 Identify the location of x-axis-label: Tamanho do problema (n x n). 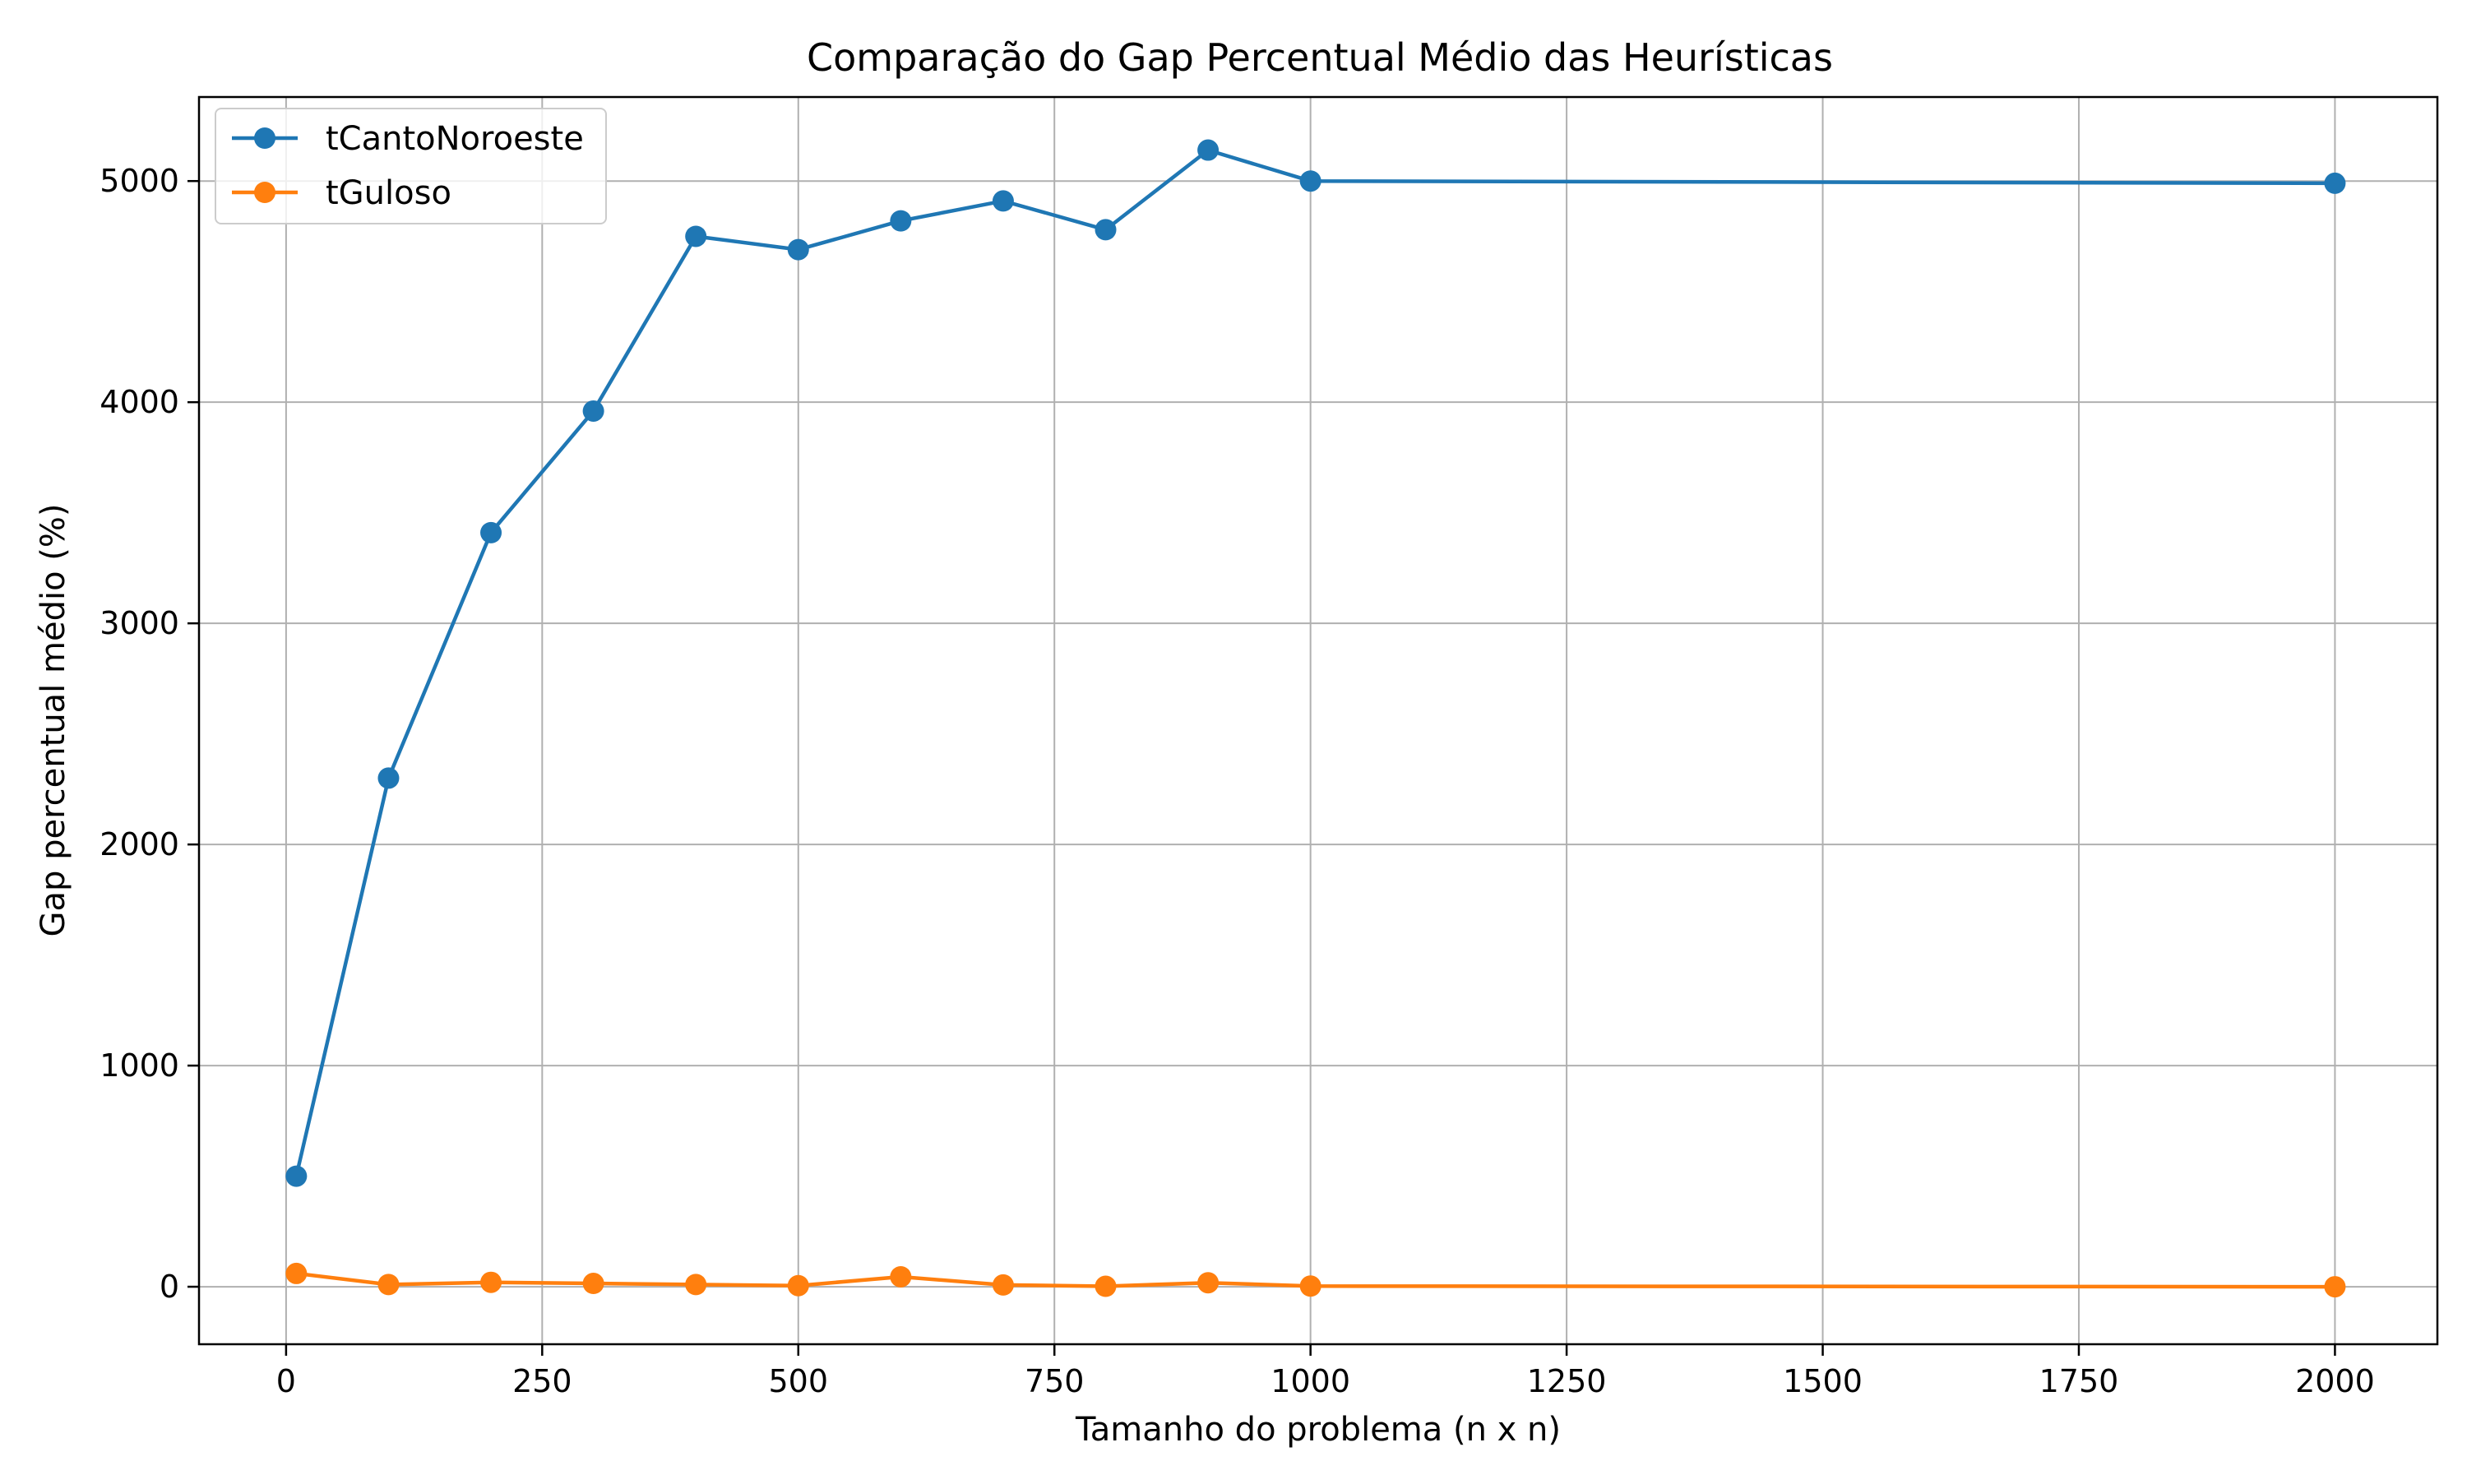
(1318, 1430).